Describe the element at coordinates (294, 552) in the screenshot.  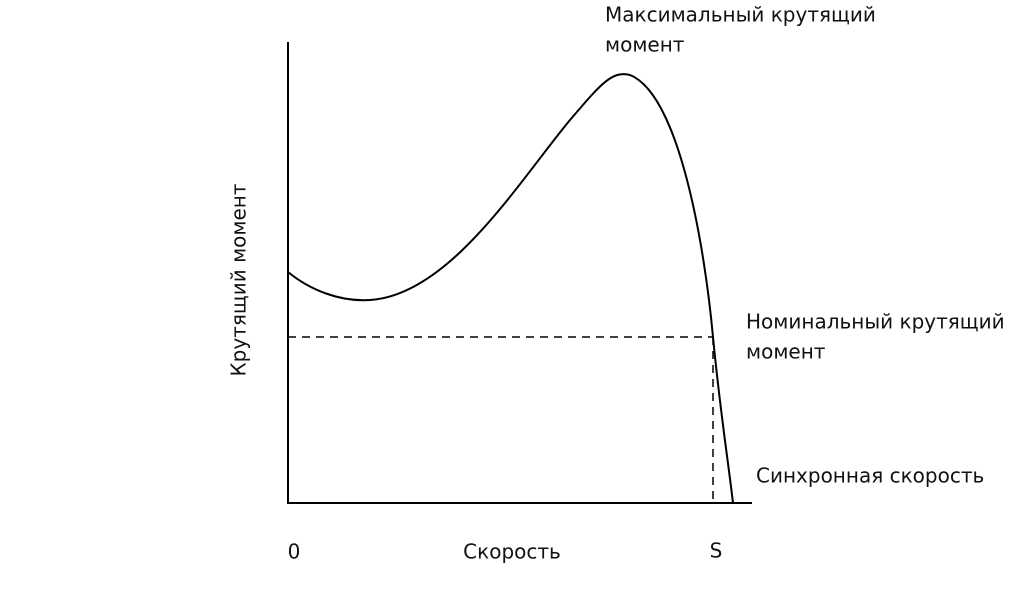
I see `x-origin-label: 0` at that location.